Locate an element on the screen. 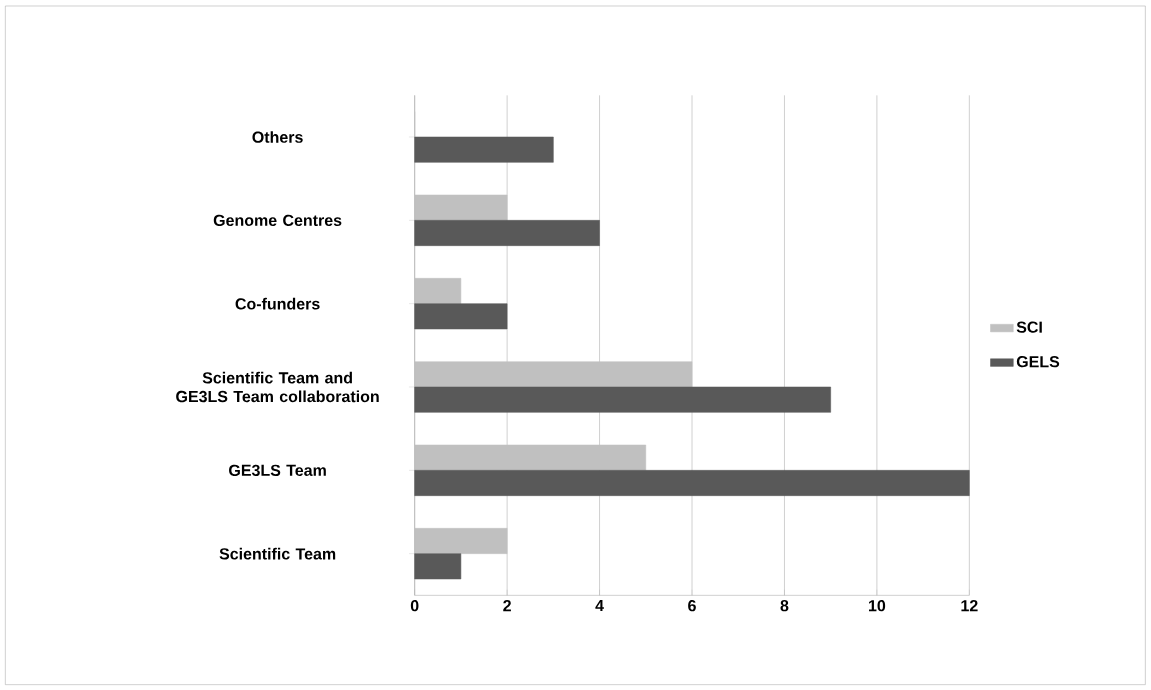  y-tick-label: GE3LS Team is located at coordinates (277, 470).